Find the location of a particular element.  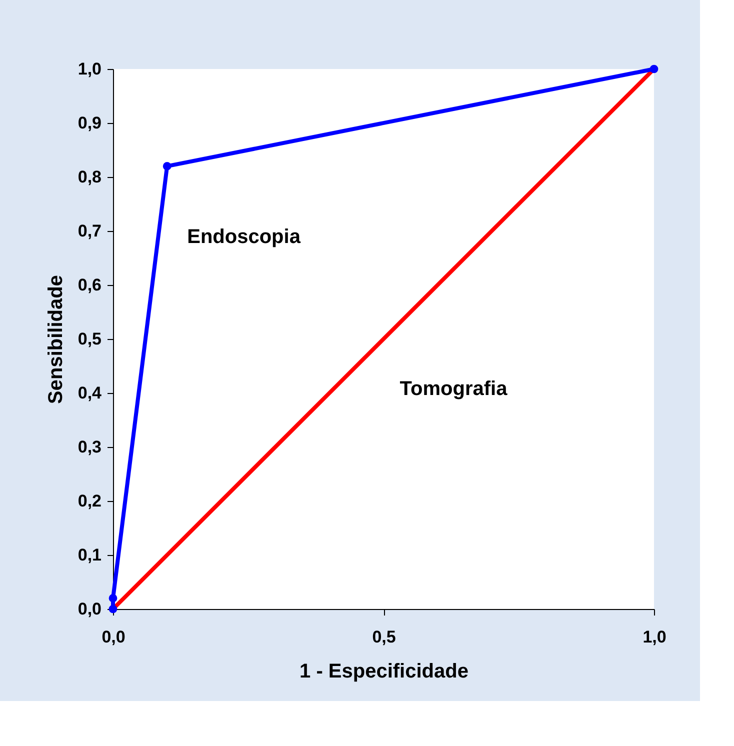

y-tick-label: 0,5 is located at coordinates (90, 339).